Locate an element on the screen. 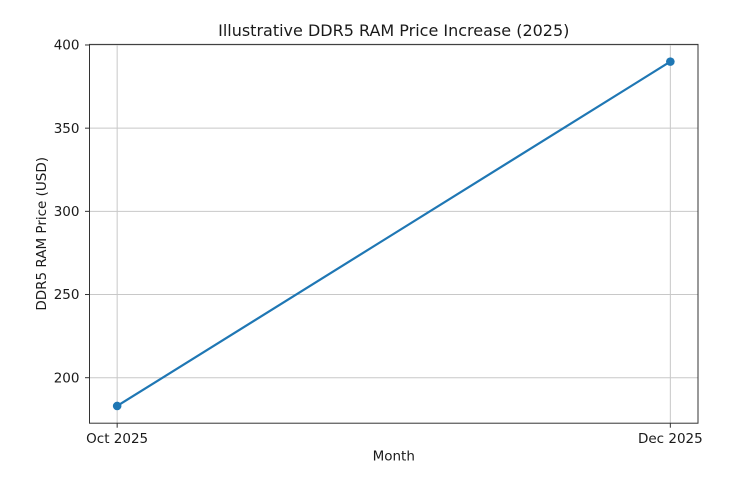  y-tick-label-400: 400 is located at coordinates (67, 46).